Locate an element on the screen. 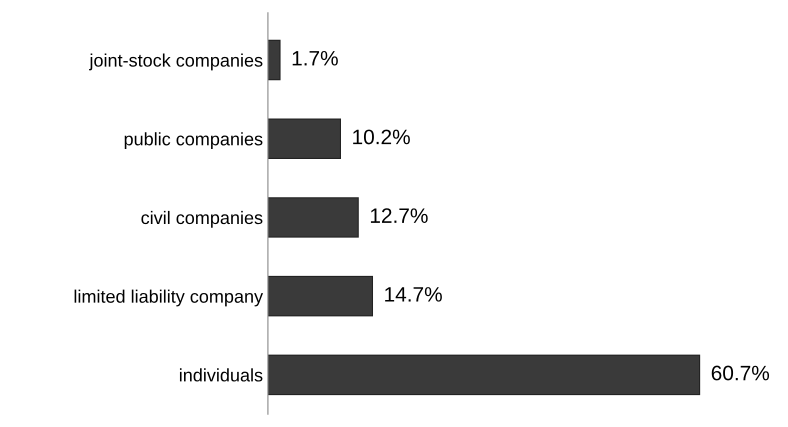  data-label: 1.7% is located at coordinates (315, 58).